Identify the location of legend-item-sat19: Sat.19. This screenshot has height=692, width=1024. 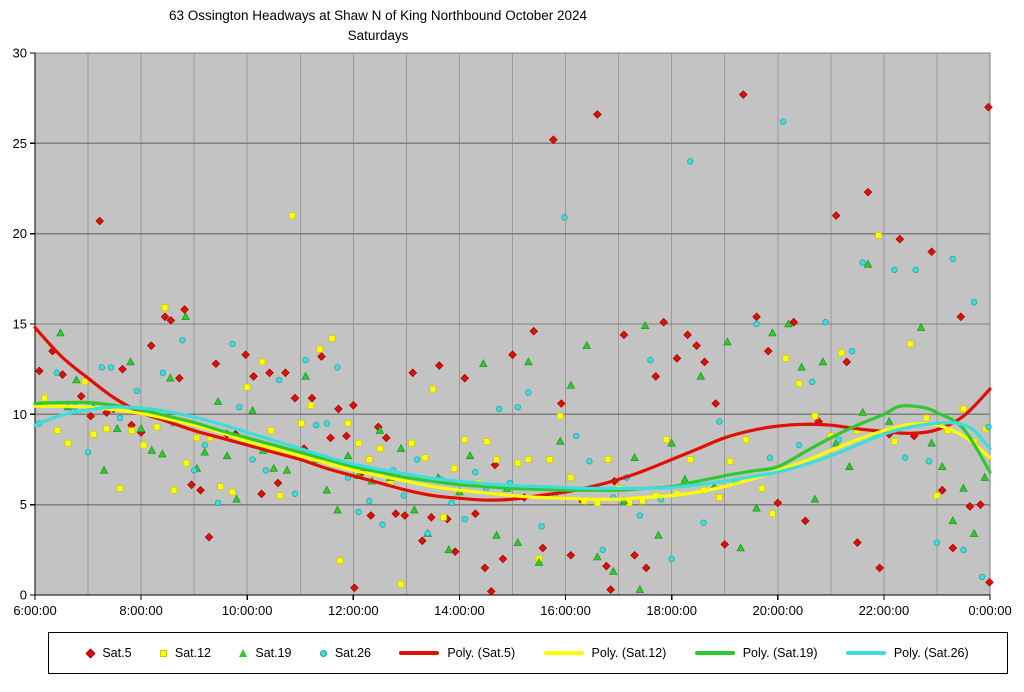
(265, 653).